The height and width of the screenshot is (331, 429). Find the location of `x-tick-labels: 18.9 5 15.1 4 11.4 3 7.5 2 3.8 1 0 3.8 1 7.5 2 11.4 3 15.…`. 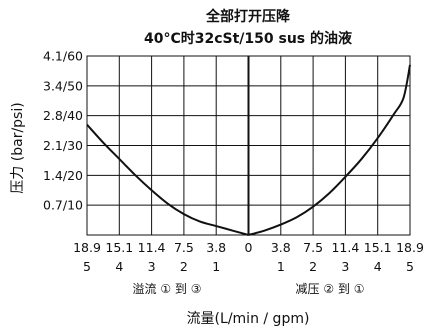

x-tick-labels: 18.9 5 15.1 4 11.4 3 7.5 2 3.8 1 0 3.8 1 7.5 2 11.4 3 15.… is located at coordinates (248, 257).